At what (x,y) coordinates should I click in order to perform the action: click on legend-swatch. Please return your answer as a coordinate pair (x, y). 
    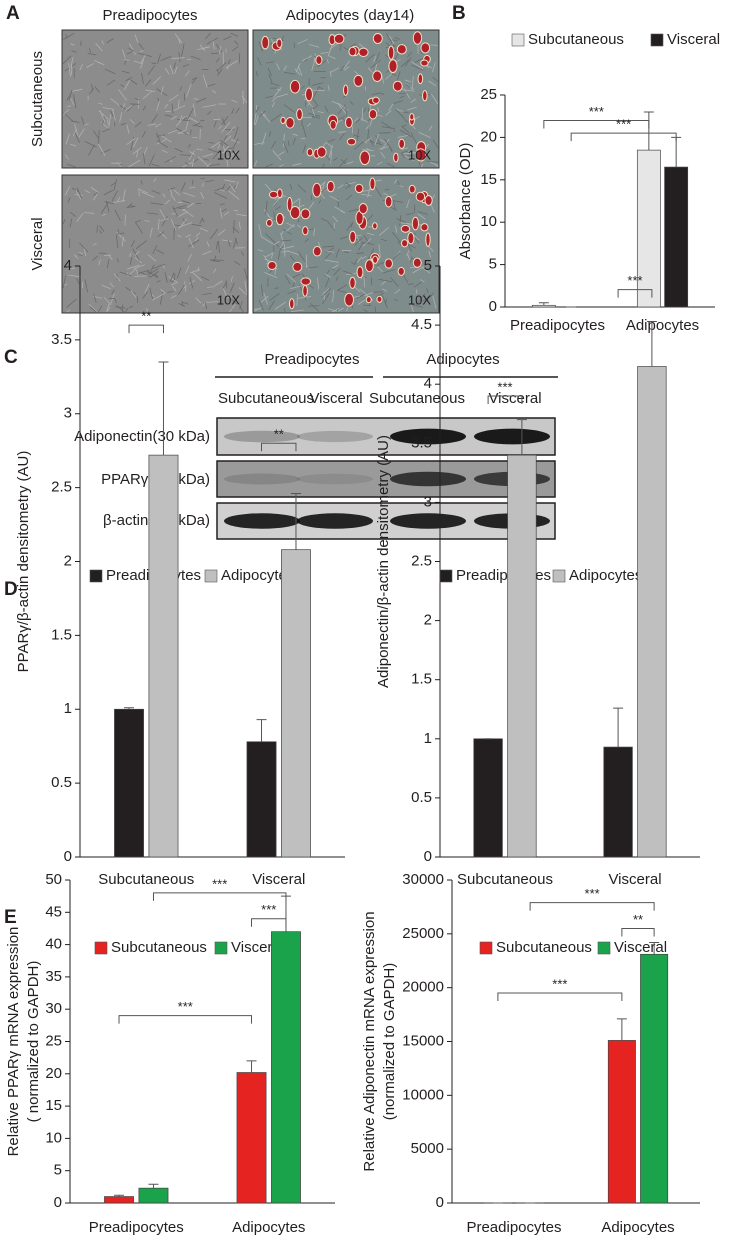
    Looking at the image, I should click on (559, 576).